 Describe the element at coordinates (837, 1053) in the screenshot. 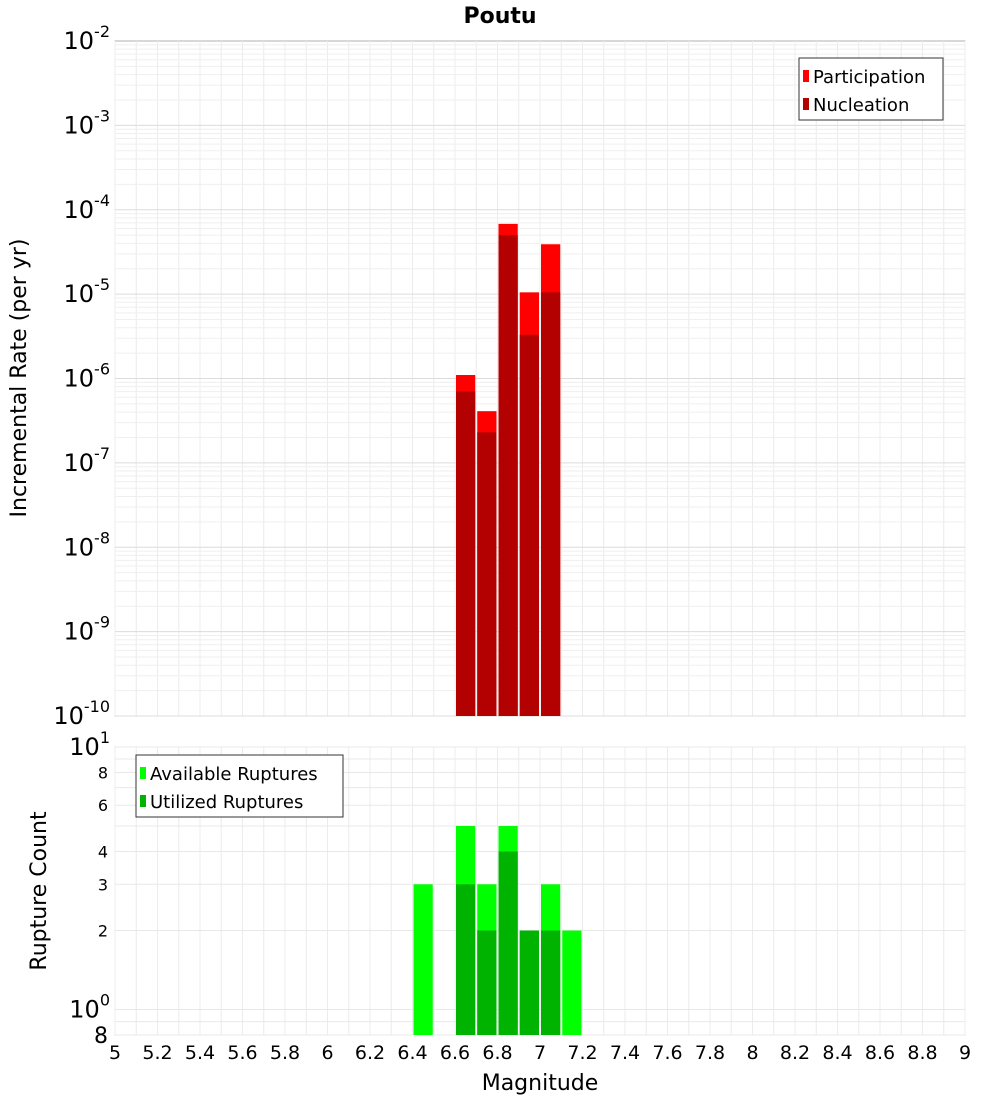

I see `x-tick-label: 8.4` at that location.